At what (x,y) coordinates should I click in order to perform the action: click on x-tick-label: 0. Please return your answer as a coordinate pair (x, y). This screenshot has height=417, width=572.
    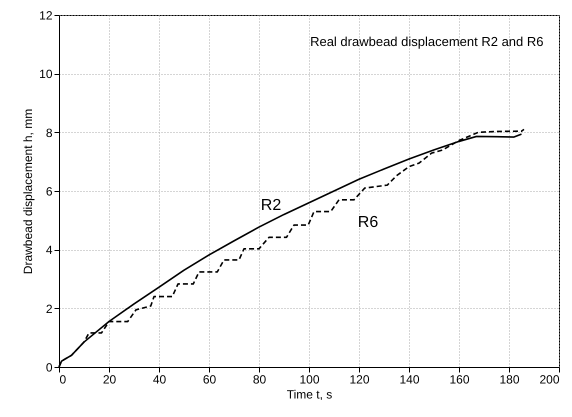
    Looking at the image, I should click on (63, 379).